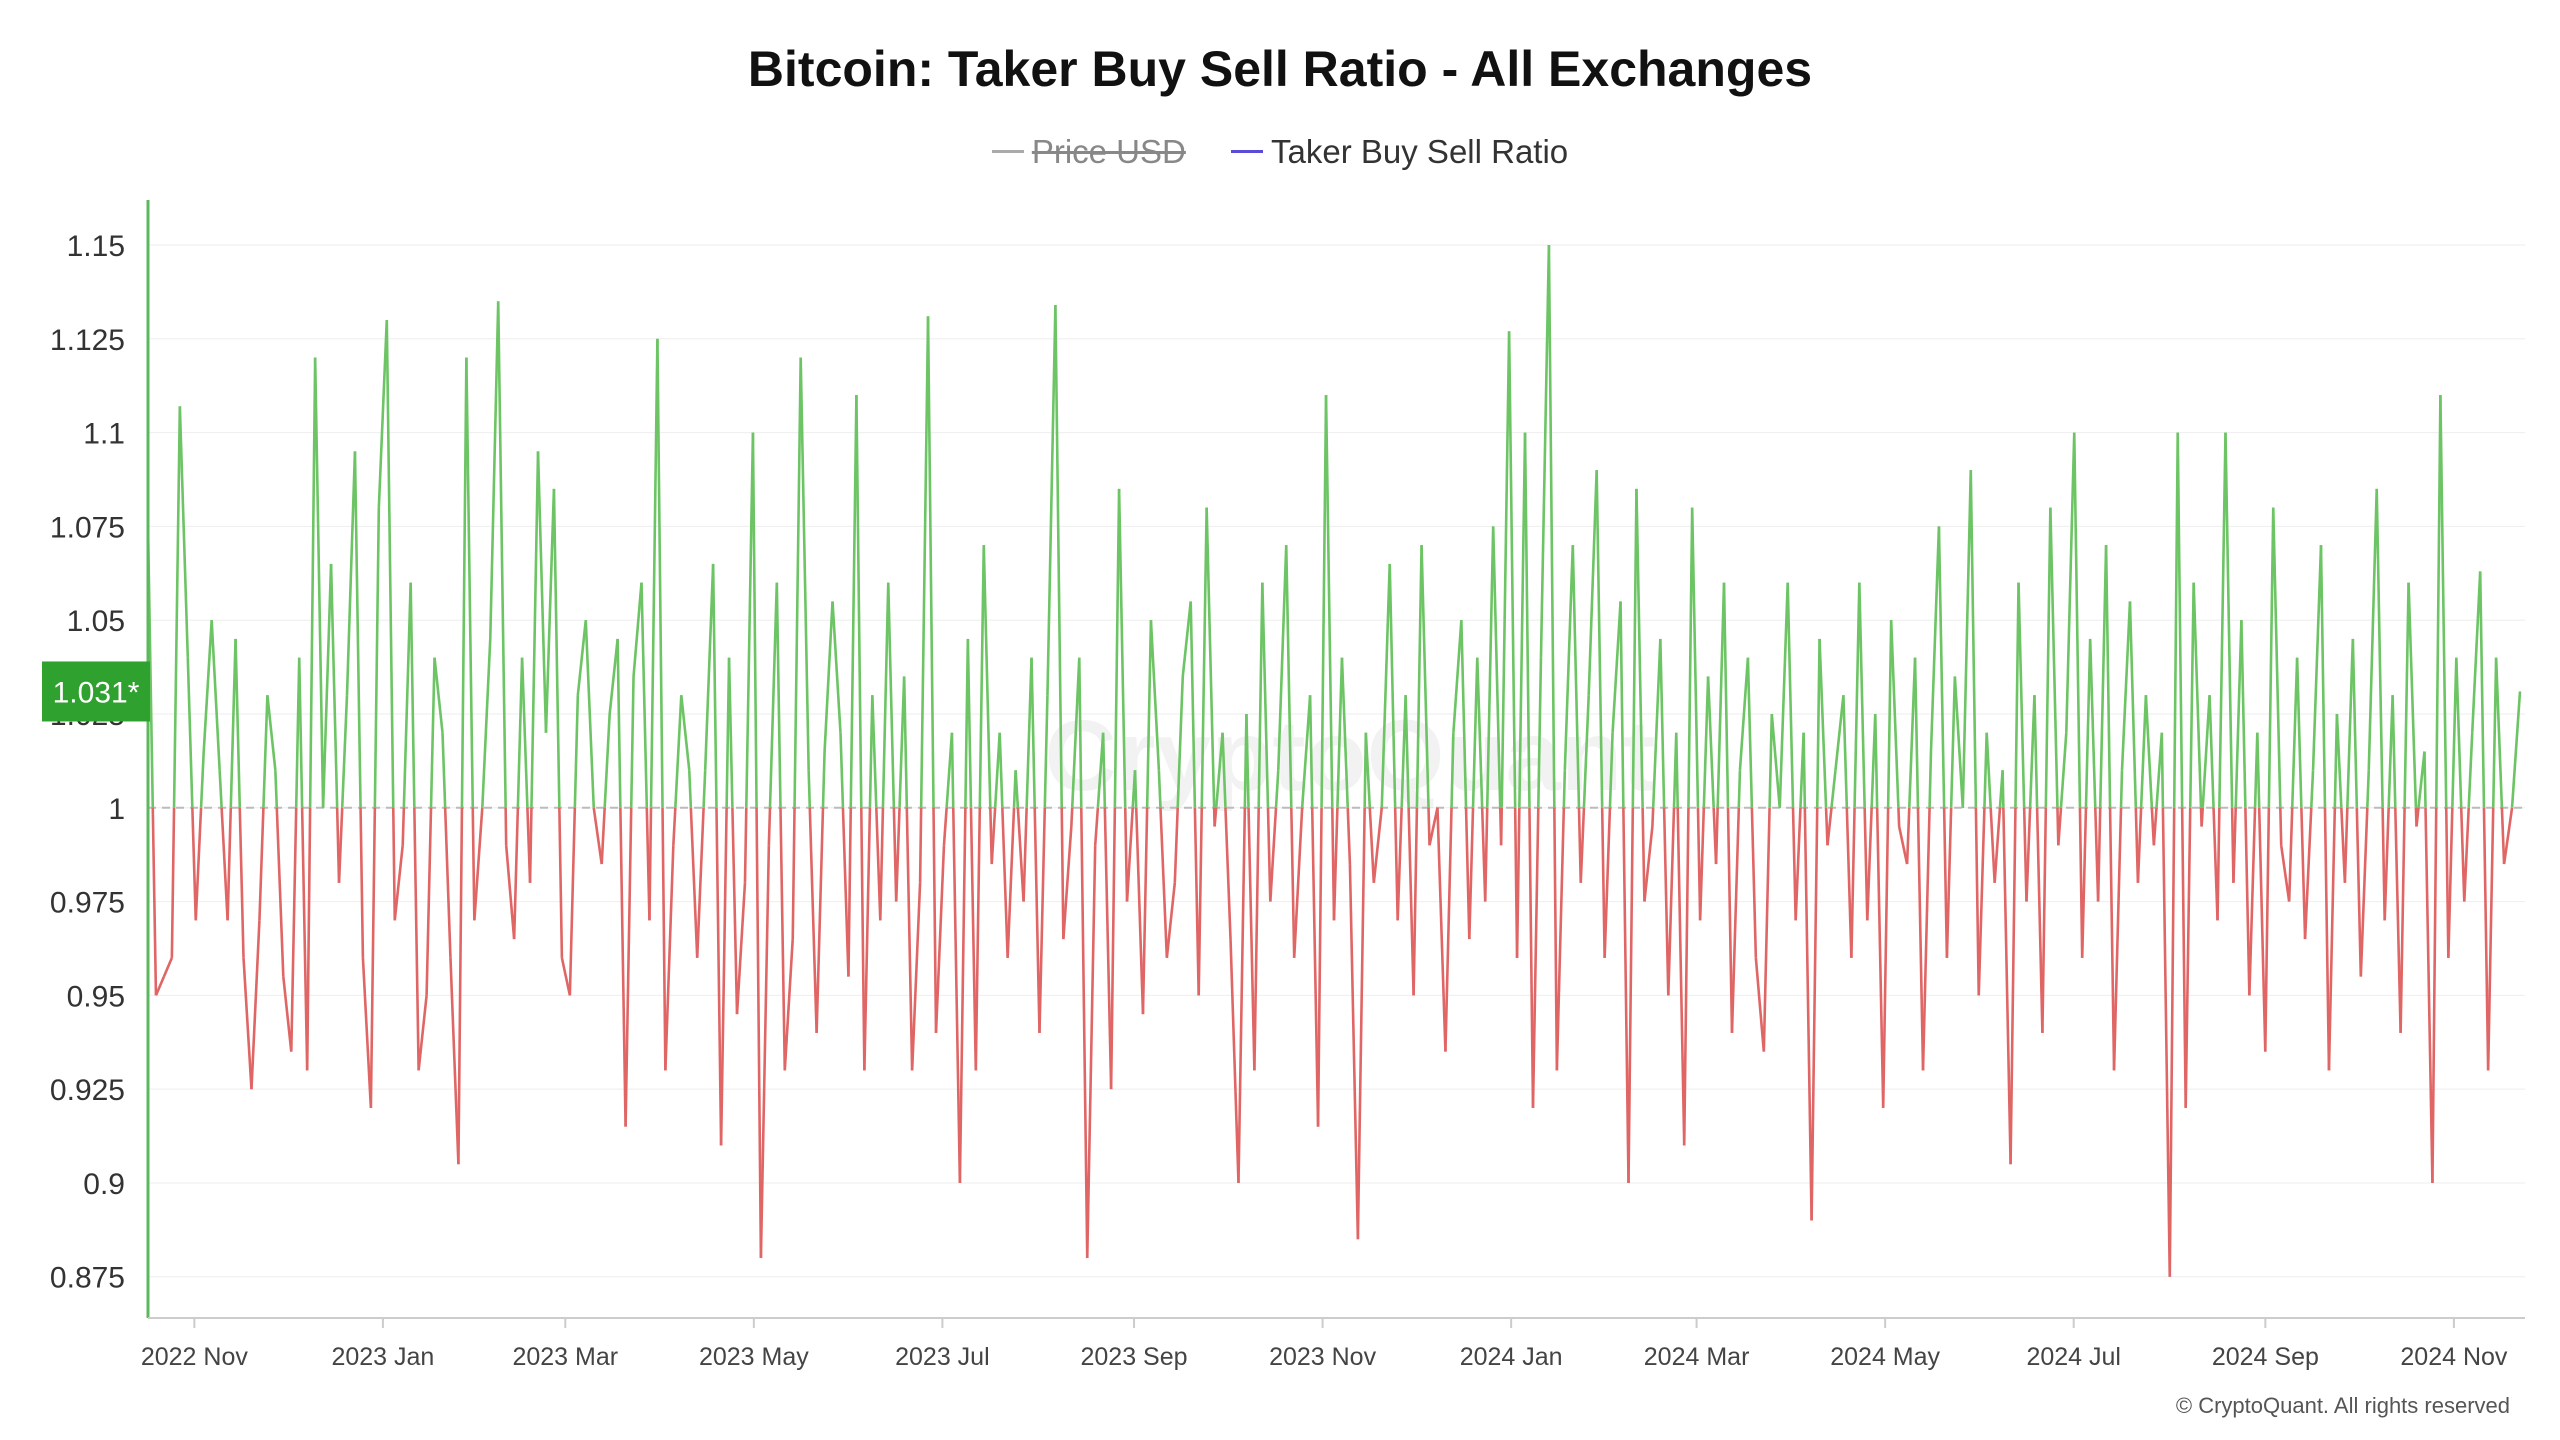  I want to click on legend-swatch-price, so click(1007, 151).